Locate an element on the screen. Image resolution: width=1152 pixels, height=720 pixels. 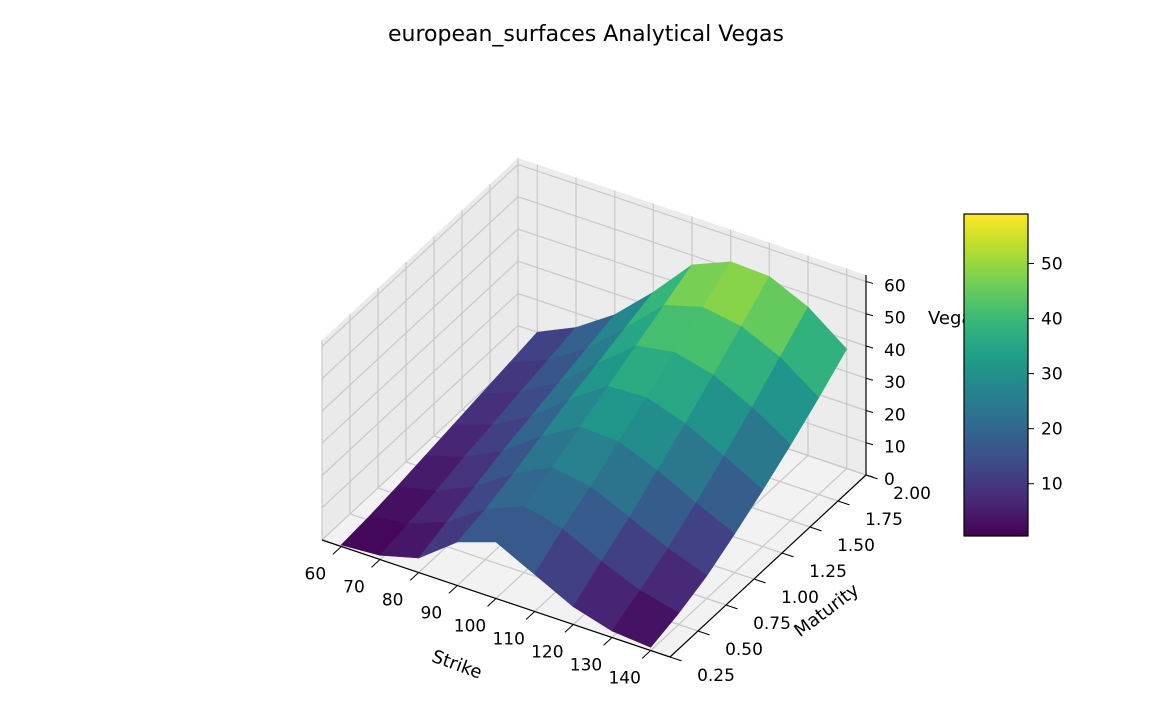
colorbar-tick-label: 30 is located at coordinates (1052, 375).